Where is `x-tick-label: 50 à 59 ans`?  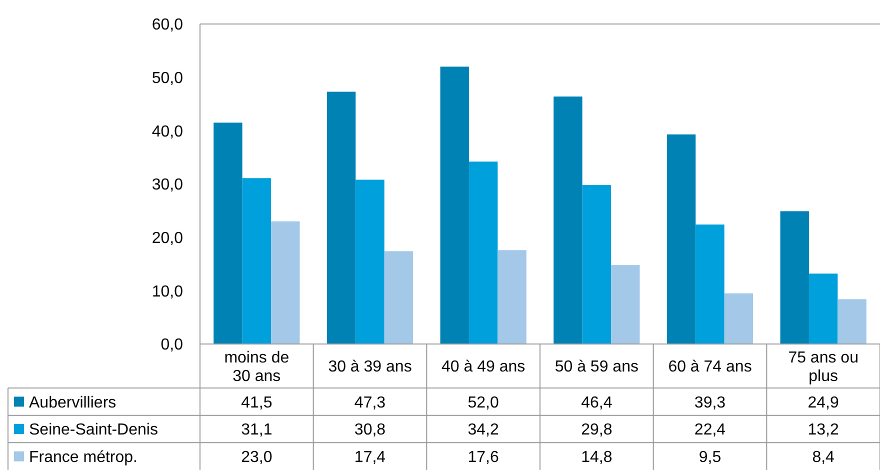 x-tick-label: 50 à 59 ans is located at coordinates (596, 367).